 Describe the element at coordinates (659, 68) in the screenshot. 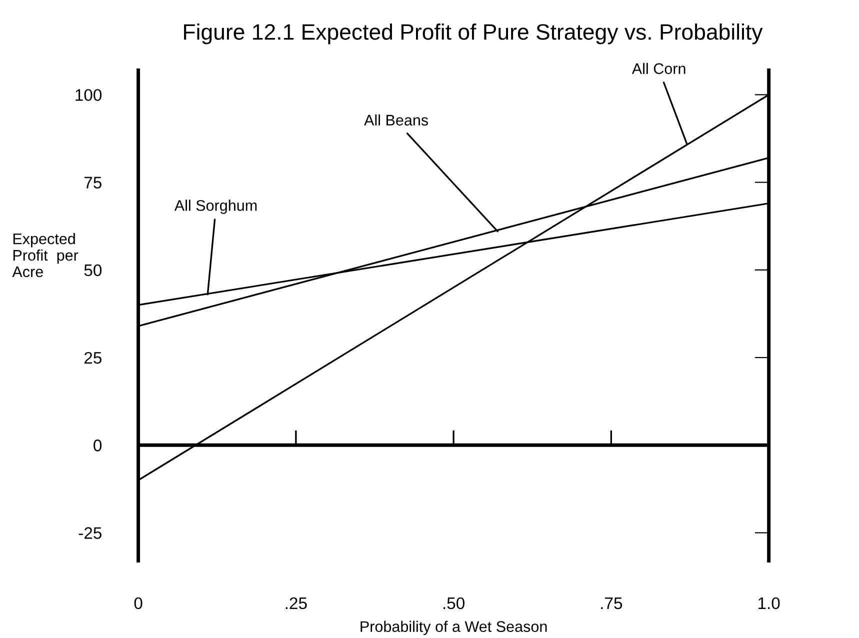

I see `annotation: All Corn` at that location.